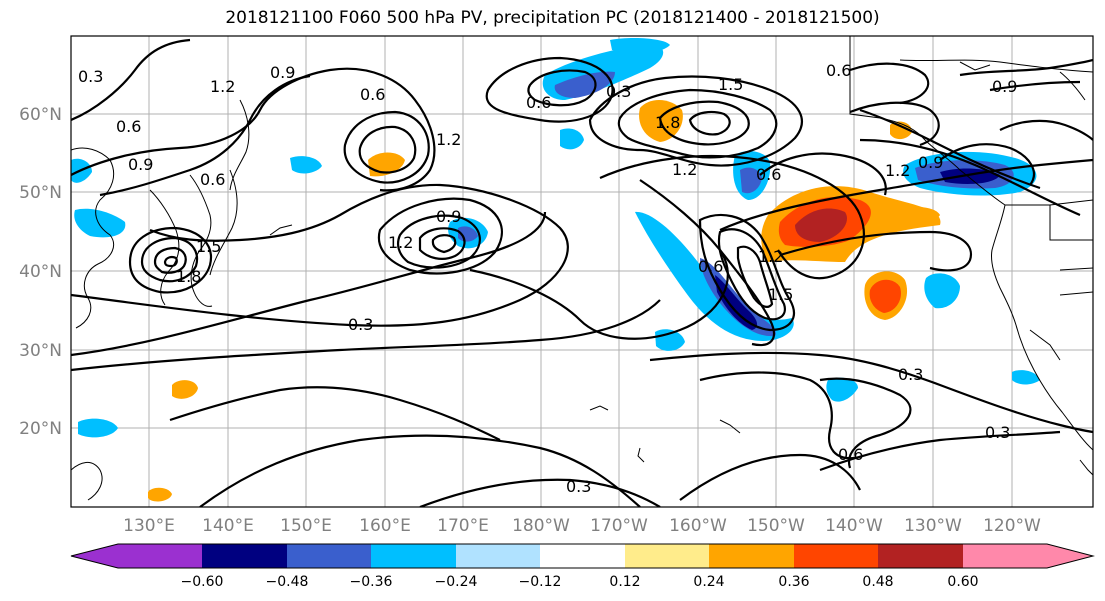 This screenshot has height=601, width=1105. Describe the element at coordinates (94, 556) in the screenshot. I see `colorbar-extend-min` at that location.